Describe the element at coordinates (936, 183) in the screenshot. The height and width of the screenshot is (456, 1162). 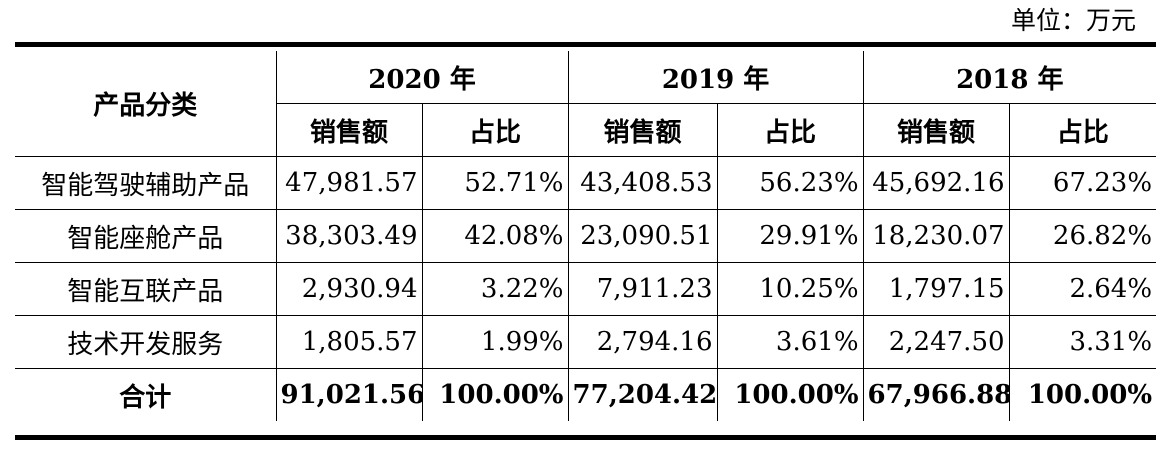
I see `sales-value: 45,692.16` at that location.